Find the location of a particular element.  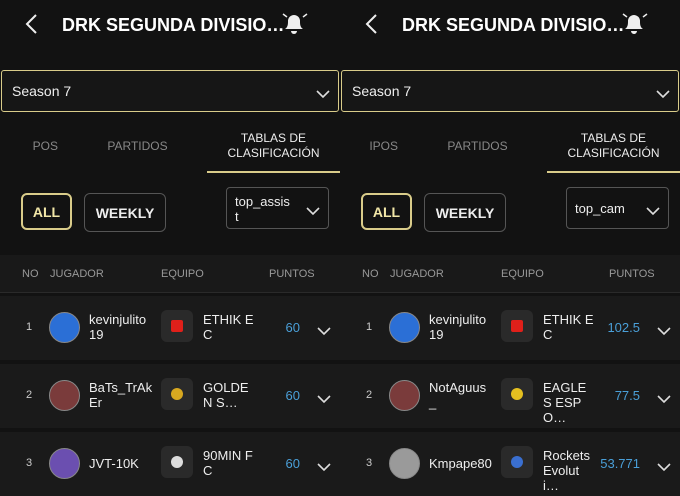

points: 102.5 is located at coordinates (623, 327).